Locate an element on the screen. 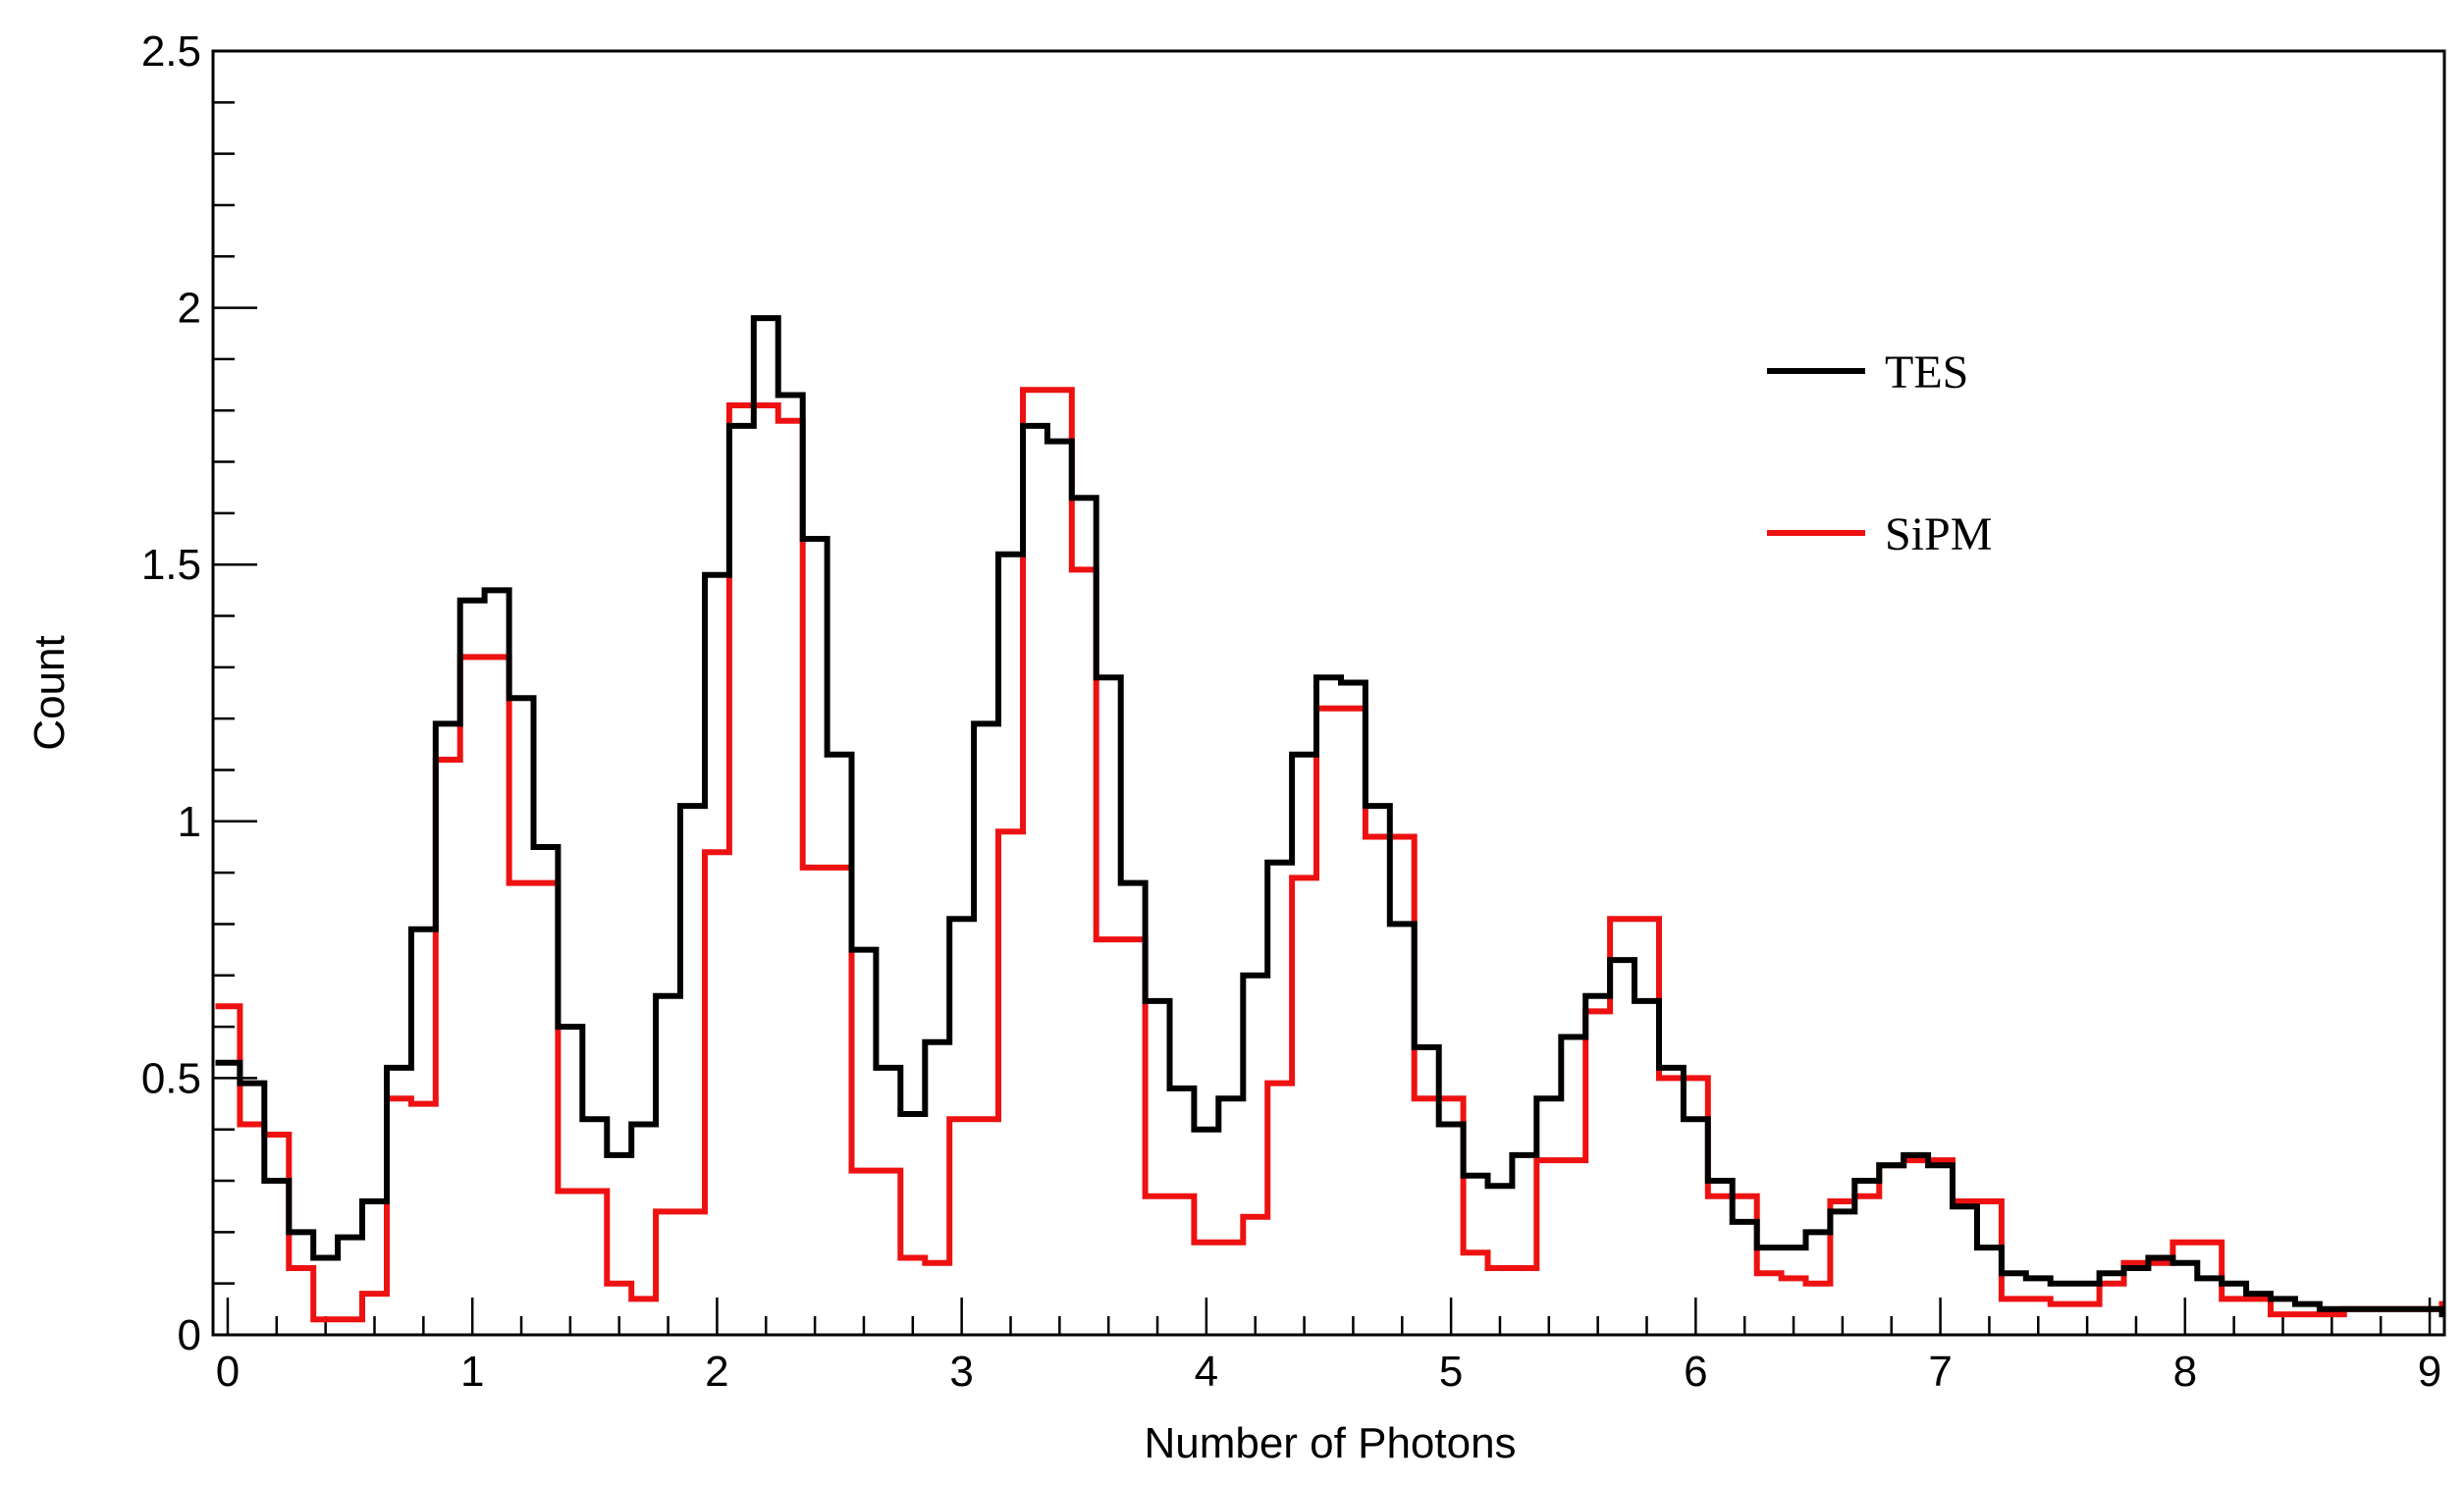 This screenshot has height=1486, width=2464. y-axis-label: Count is located at coordinates (50, 693).